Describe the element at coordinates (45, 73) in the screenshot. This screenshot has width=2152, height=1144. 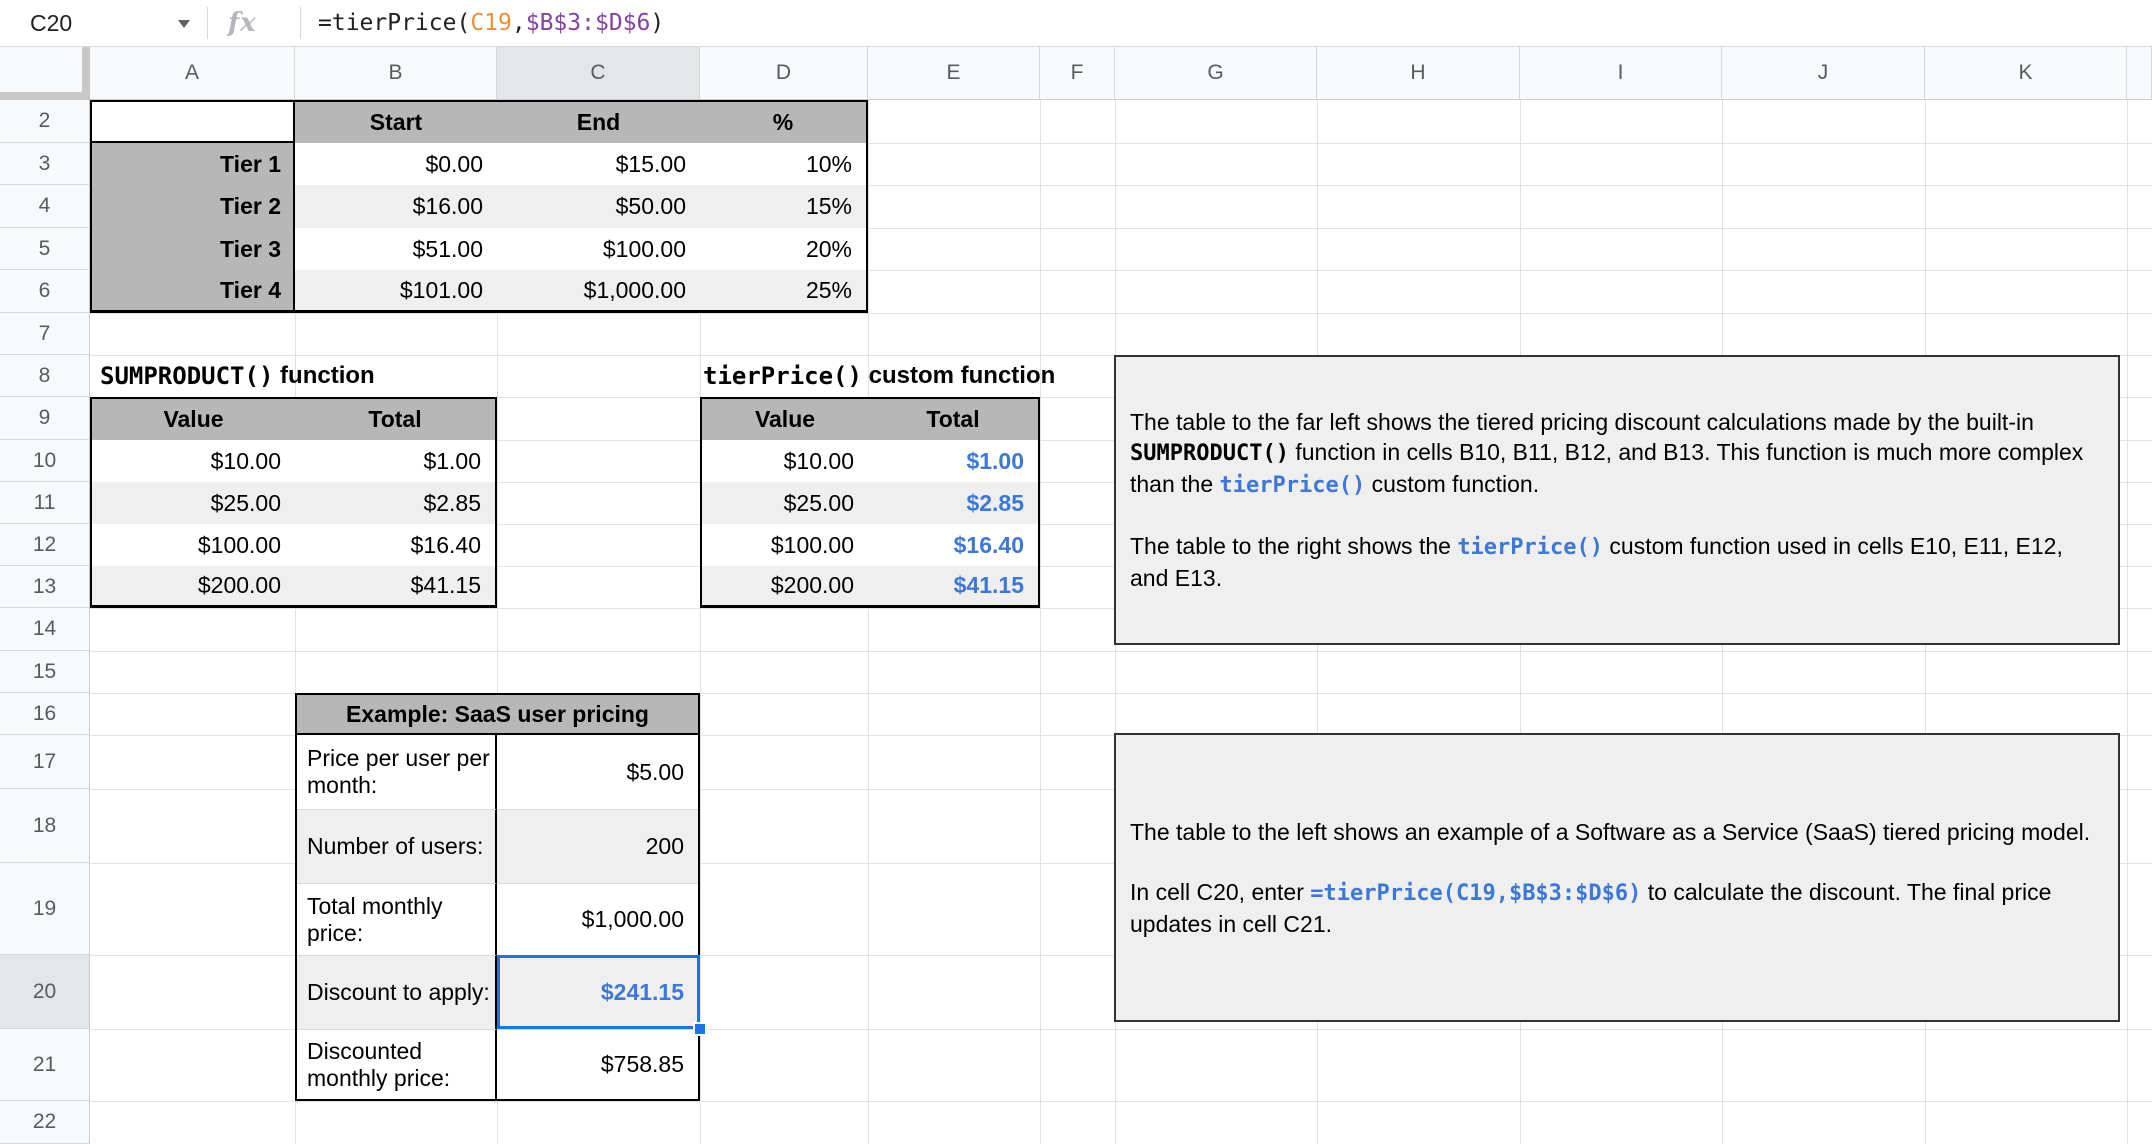
I see `select-all-corner` at that location.